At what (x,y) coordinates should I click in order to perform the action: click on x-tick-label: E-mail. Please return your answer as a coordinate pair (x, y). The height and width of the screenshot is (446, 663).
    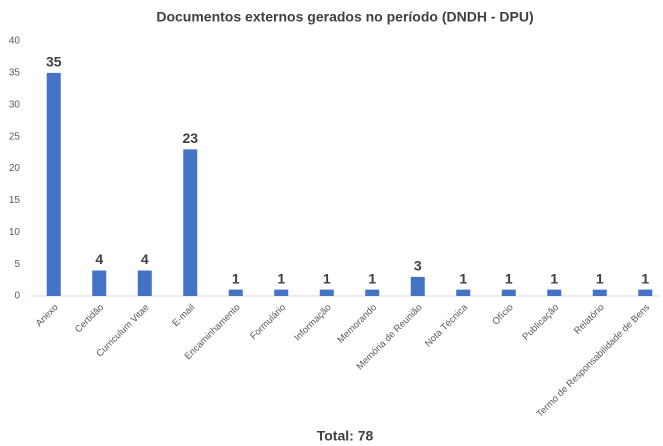
    Looking at the image, I should click on (183, 315).